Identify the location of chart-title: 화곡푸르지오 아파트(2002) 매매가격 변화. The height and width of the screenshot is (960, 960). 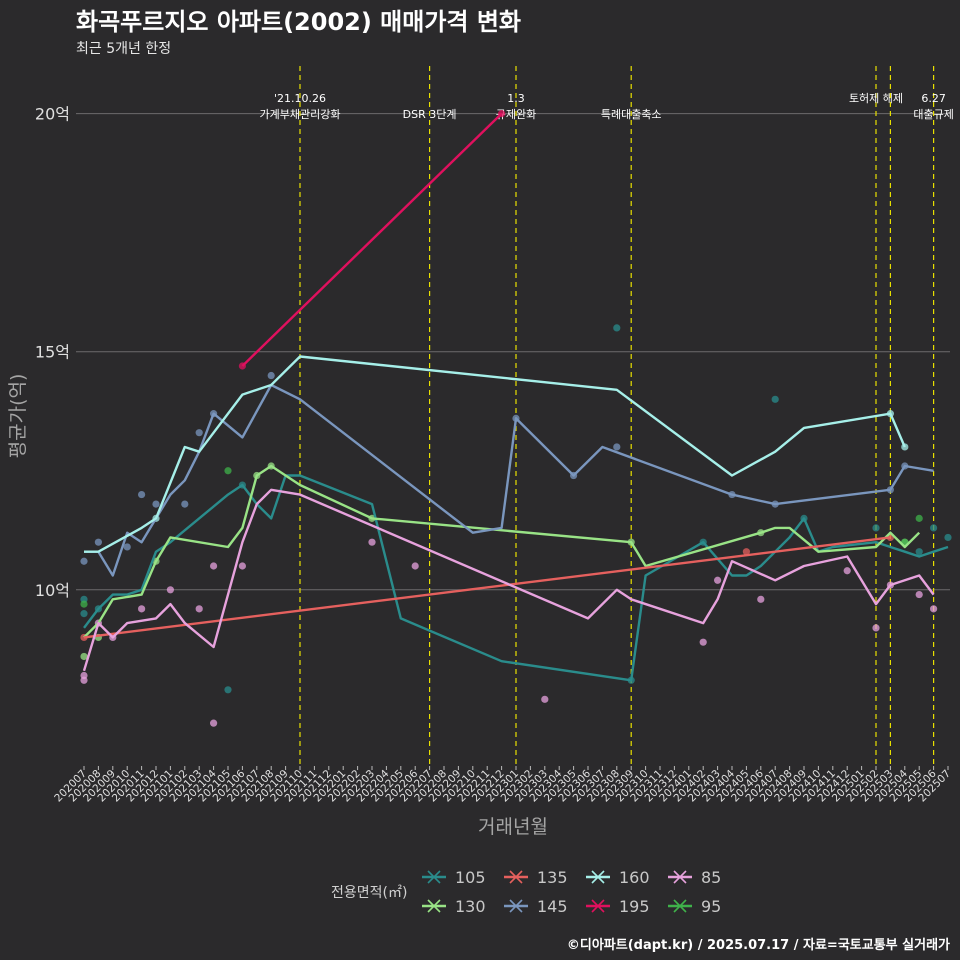
(298, 22).